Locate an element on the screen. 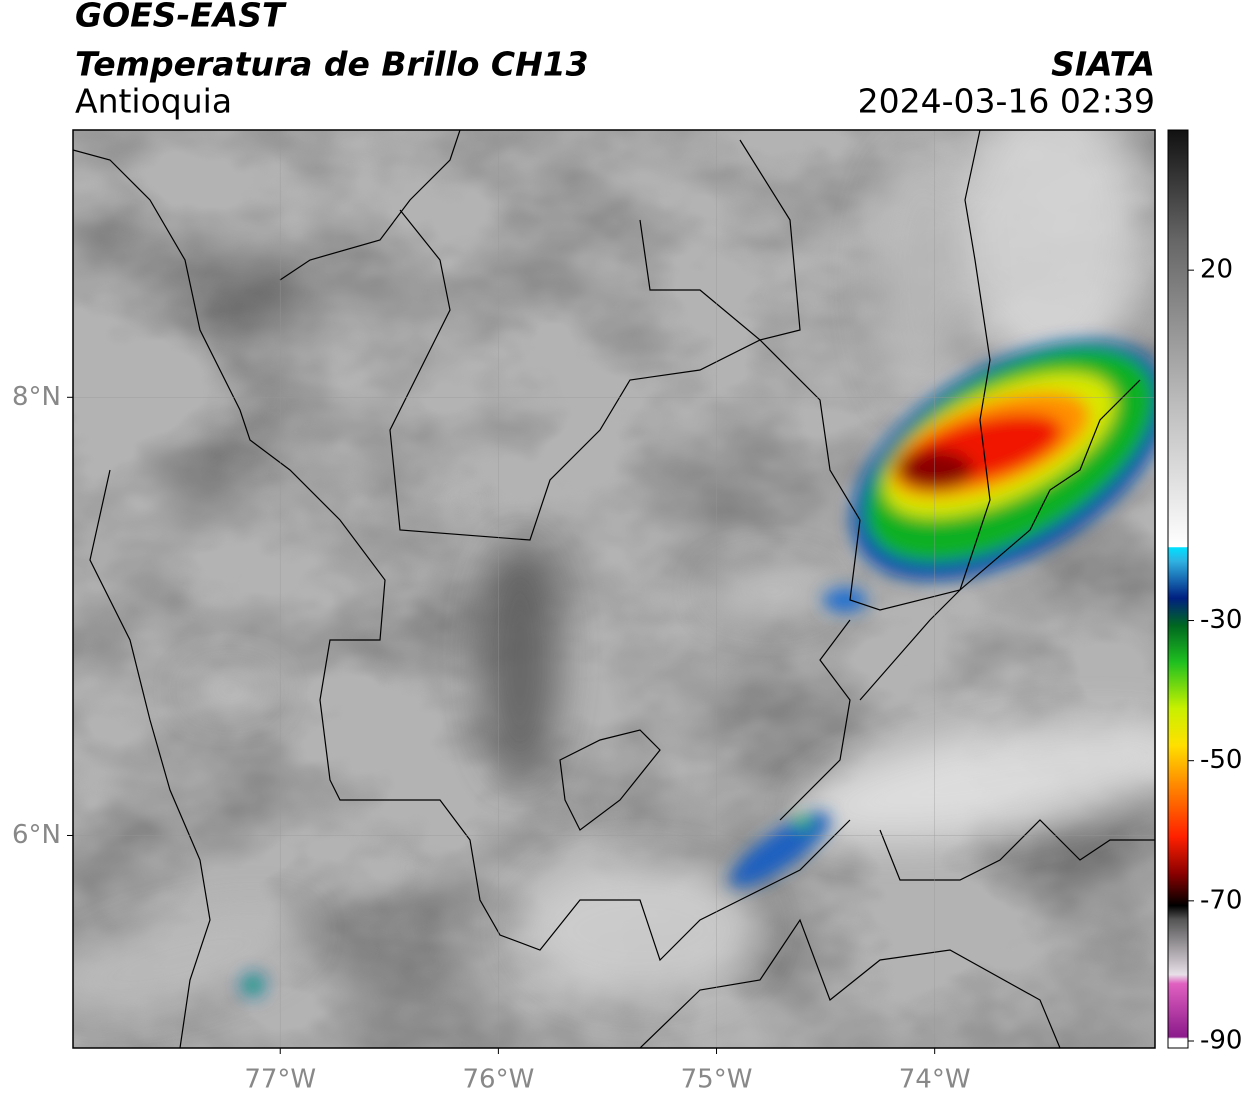  x-tick-label: 74°W is located at coordinates (935, 1080).